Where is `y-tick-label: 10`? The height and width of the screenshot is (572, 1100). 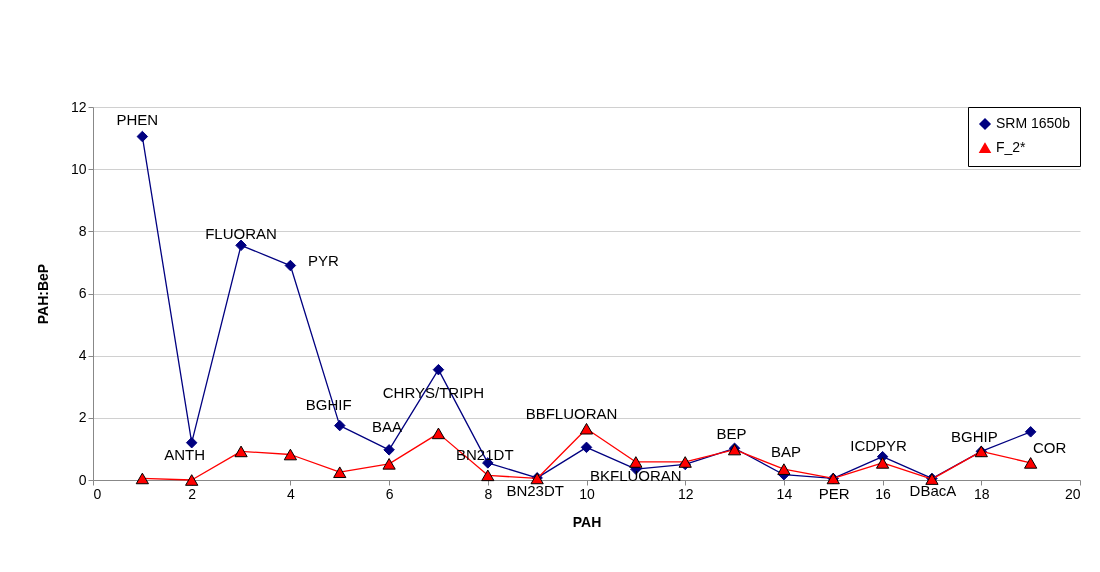
y-tick-label: 10 is located at coordinates (78, 168).